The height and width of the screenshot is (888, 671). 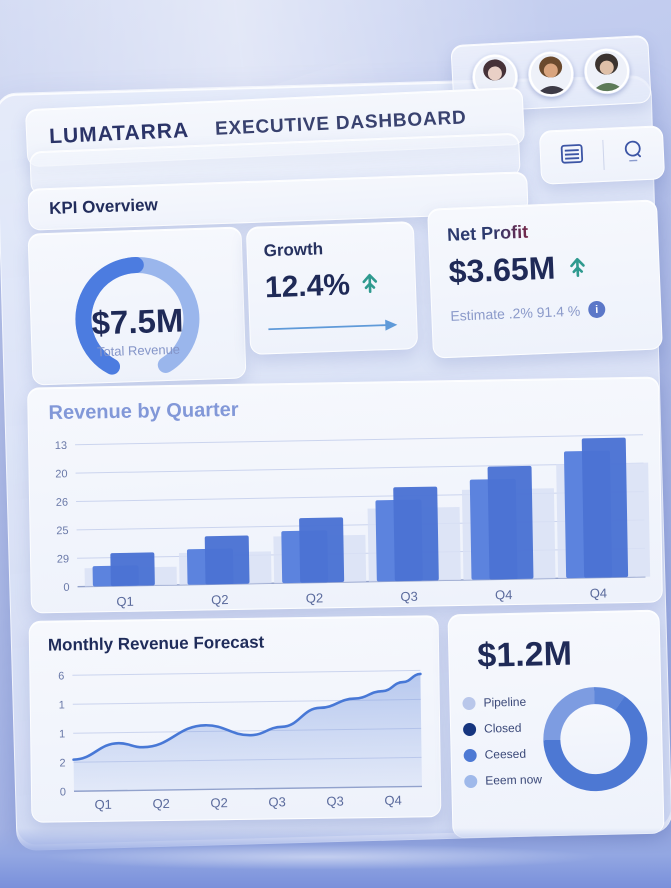 I want to click on pipeline-value: $1.2M, so click(x=525, y=654).